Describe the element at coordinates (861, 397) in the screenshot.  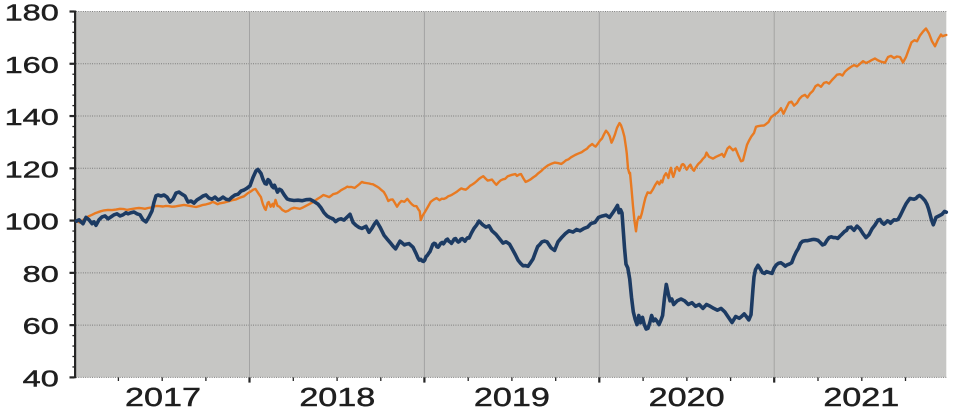
I see `svg-text: 2021` at that location.